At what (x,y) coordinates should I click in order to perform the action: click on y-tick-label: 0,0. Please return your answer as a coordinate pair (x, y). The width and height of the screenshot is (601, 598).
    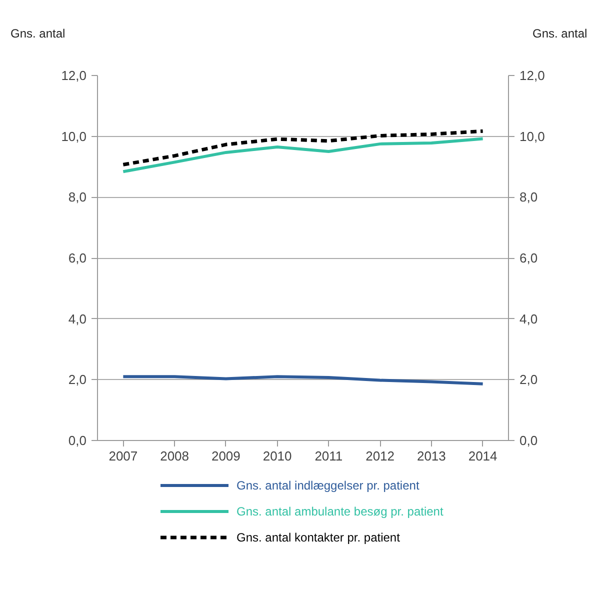
    Looking at the image, I should click on (77, 440).